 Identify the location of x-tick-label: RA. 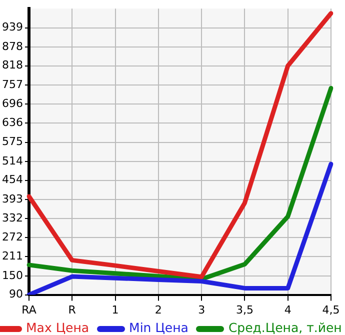
(29, 309).